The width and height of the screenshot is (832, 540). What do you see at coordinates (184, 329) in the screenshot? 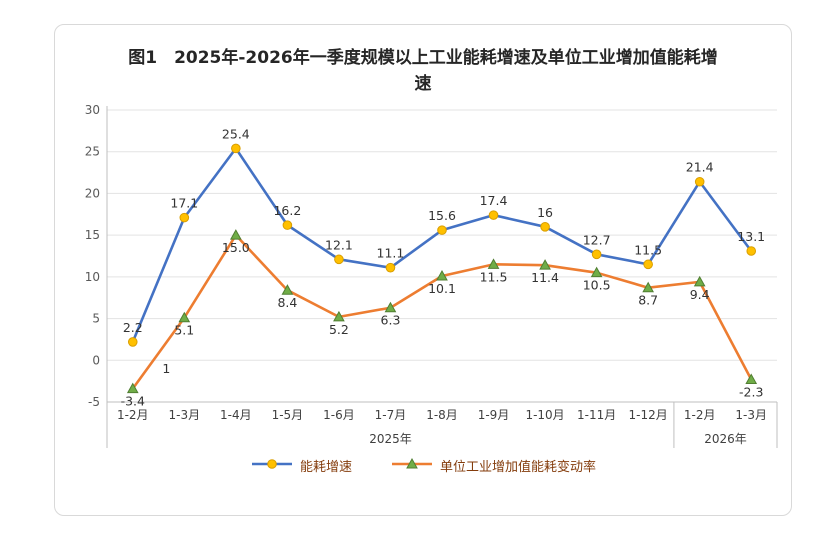
I see `data-label: 5.1` at bounding box center [184, 329].